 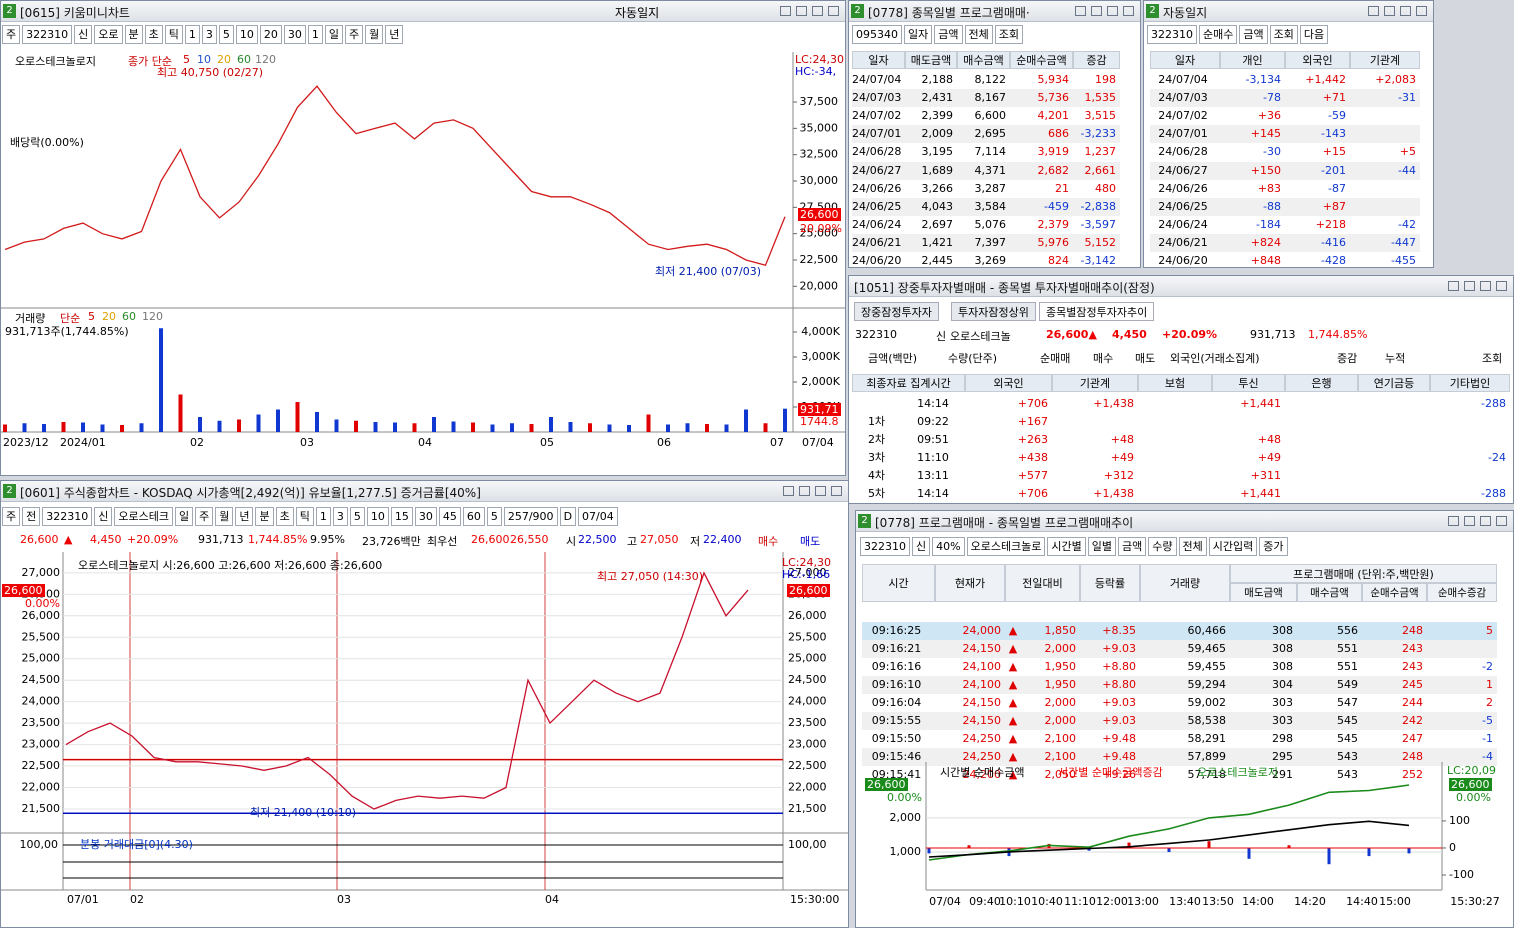 What do you see at coordinates (143, 516) in the screenshot?
I see `toolbar-item: 오로스테크` at bounding box center [143, 516].